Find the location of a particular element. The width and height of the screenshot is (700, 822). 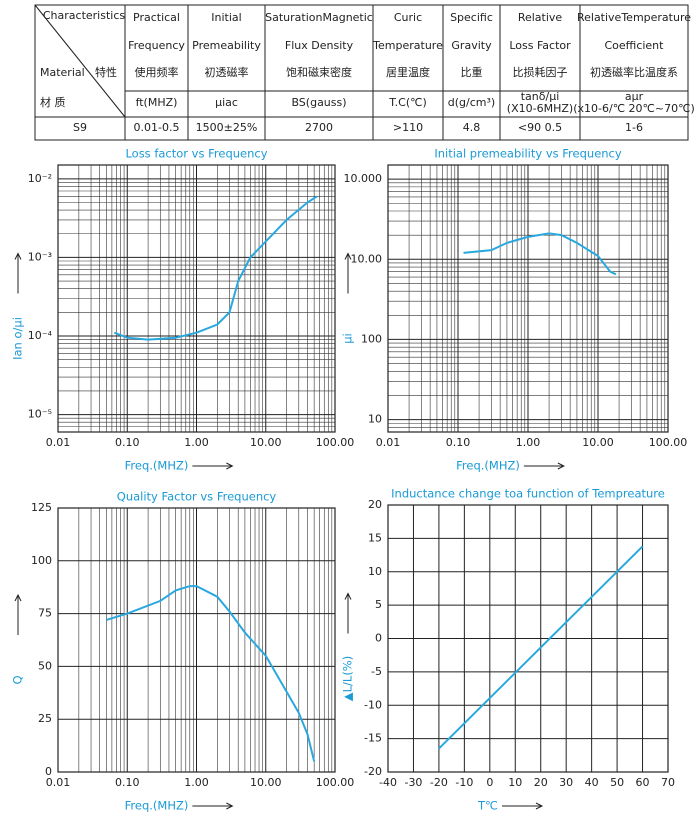

table-cell: S9 is located at coordinates (80, 127).